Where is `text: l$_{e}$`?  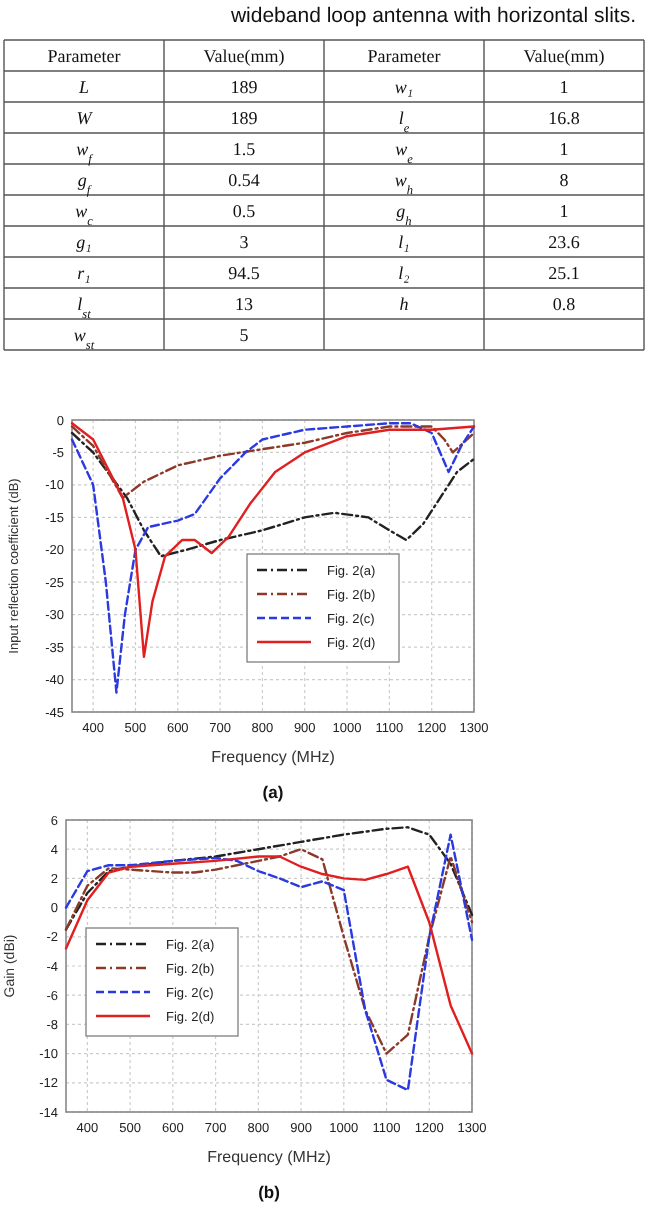 text: l$_{e}$ is located at coordinates (404, 122).